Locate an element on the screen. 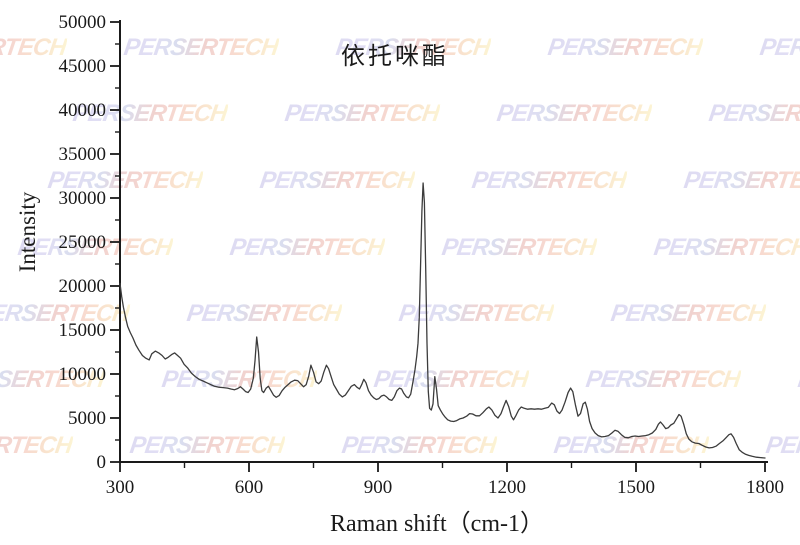 Image resolution: width=800 pixels, height=545 pixels. y-tick-label: 0 is located at coordinates (102, 462).